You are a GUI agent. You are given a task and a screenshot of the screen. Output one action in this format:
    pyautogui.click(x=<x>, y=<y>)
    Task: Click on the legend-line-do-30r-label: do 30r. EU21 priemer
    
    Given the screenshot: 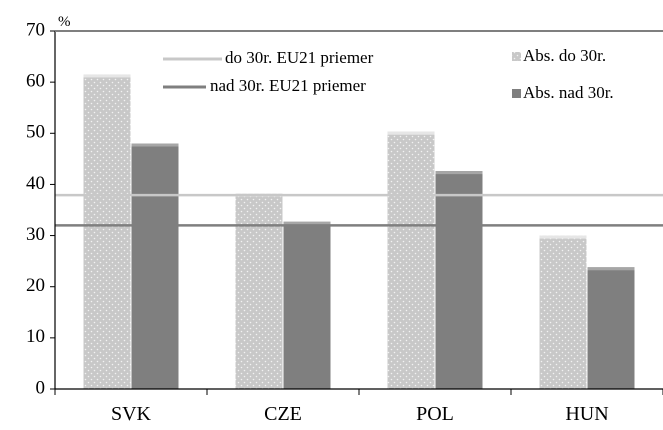 What is the action you would take?
    pyautogui.click(x=299, y=57)
    